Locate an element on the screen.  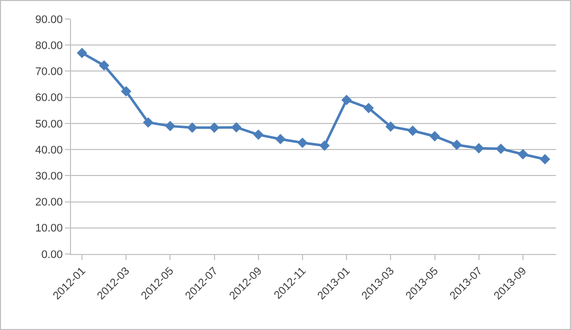
y-tick-label: 90.00 is located at coordinates (49, 20).